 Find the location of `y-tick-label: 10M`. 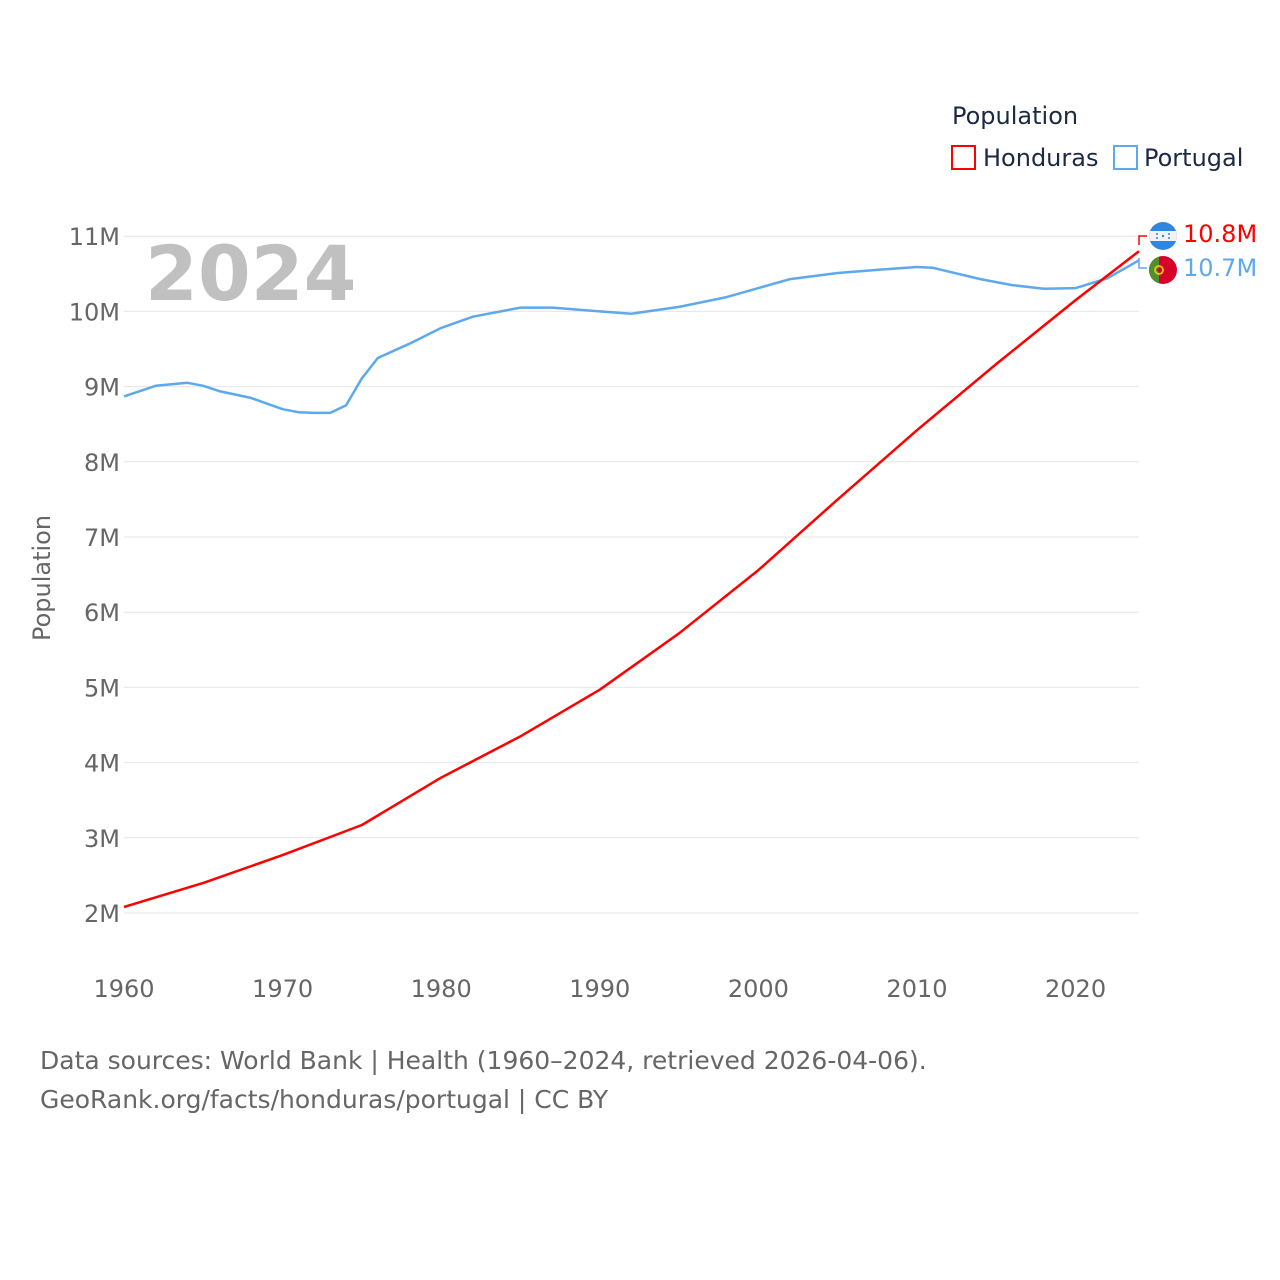

y-tick-label: 10M is located at coordinates (94, 312).